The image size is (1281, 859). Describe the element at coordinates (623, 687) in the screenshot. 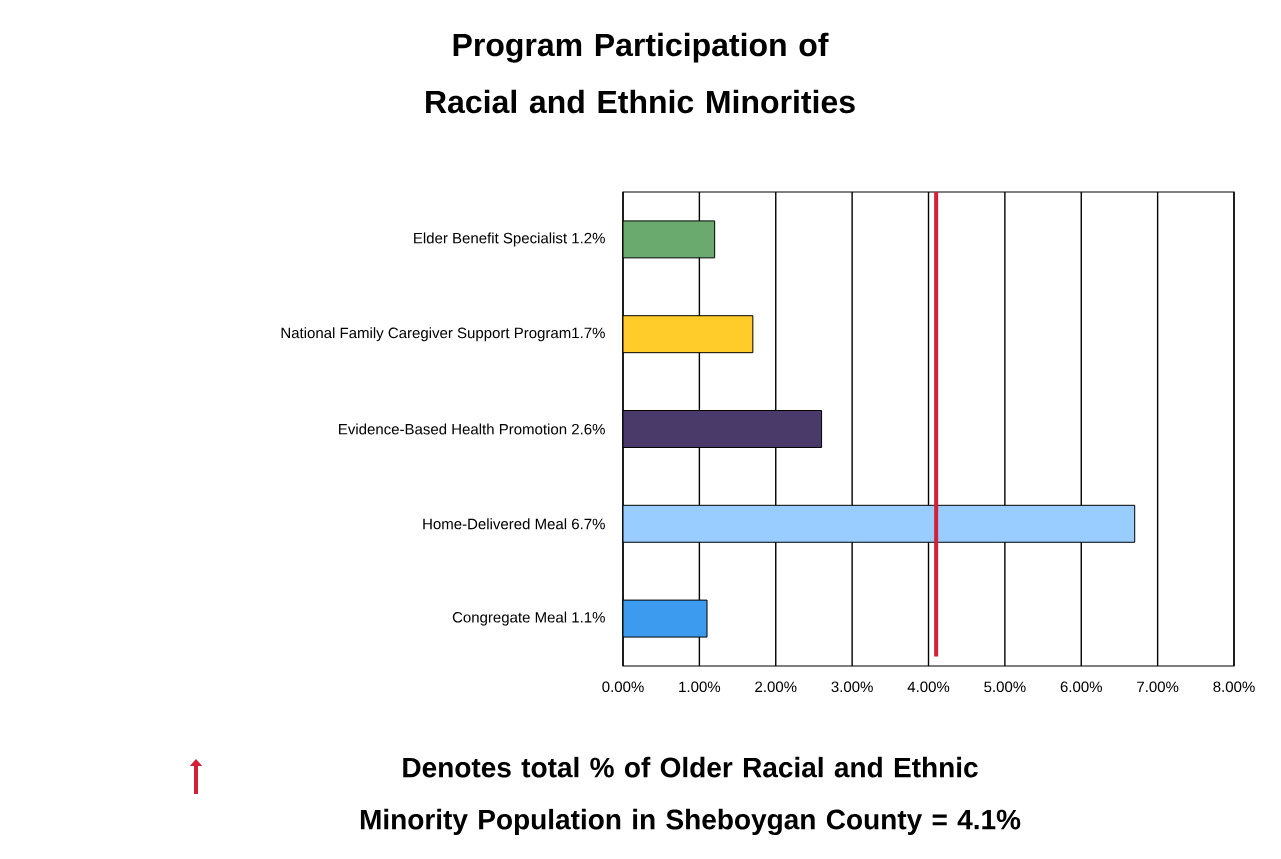

I see `x-tick-label: 0.00%` at that location.